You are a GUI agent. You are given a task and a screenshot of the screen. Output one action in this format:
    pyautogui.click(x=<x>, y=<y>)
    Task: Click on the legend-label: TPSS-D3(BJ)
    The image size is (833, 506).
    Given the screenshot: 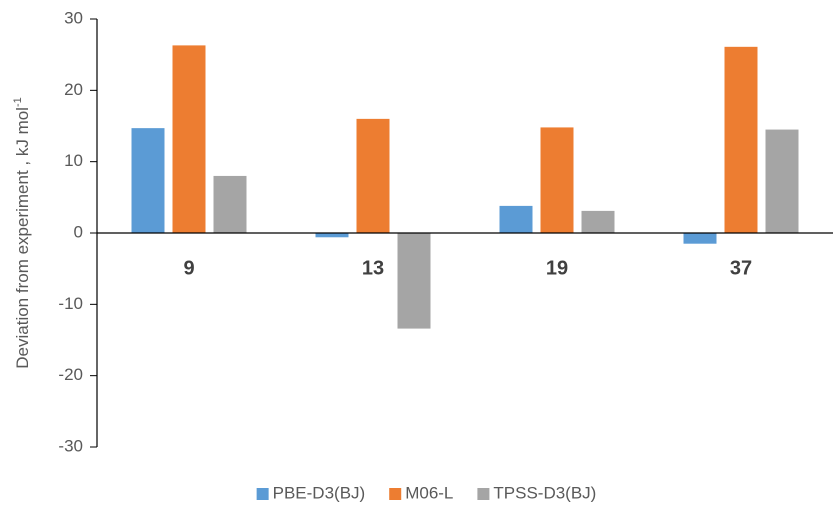 What is the action you would take?
    pyautogui.click(x=544, y=492)
    